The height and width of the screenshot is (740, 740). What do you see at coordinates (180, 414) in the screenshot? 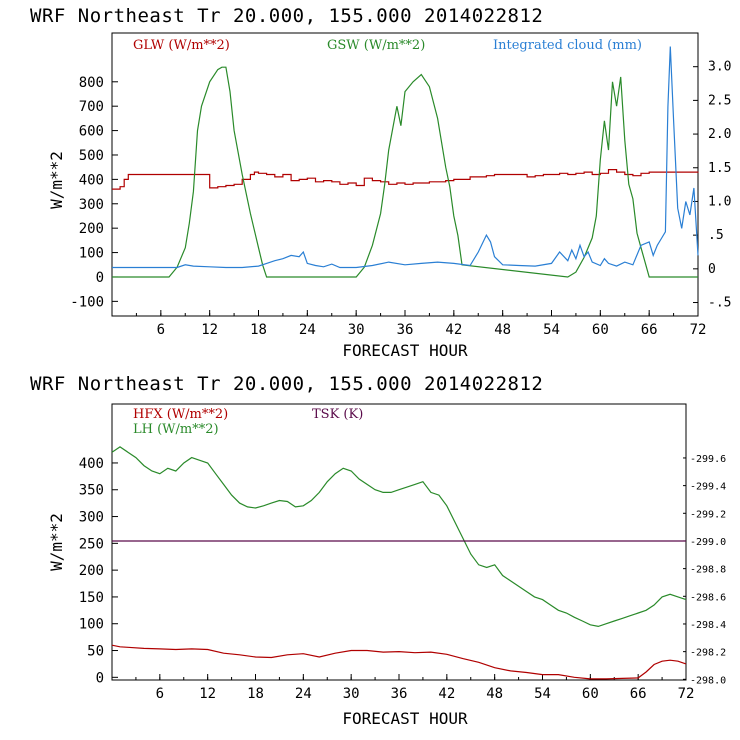
I see `legend-hfx: HFX (W/m**2)` at bounding box center [180, 414].